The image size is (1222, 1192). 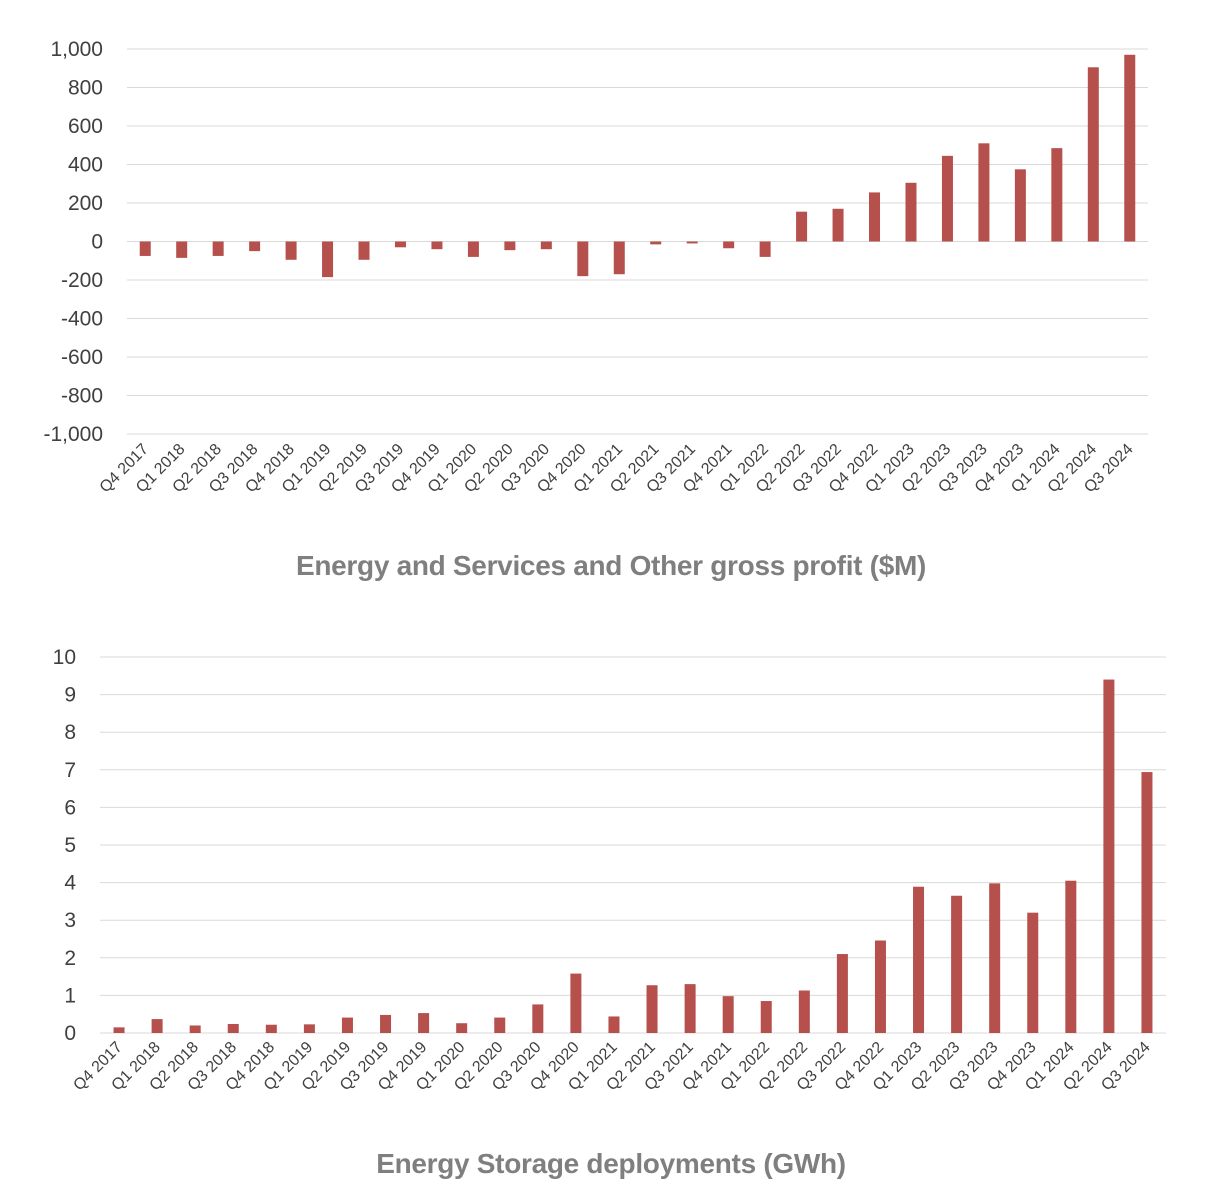 I want to click on storage-y-tick-label: 9, so click(x=70, y=695).